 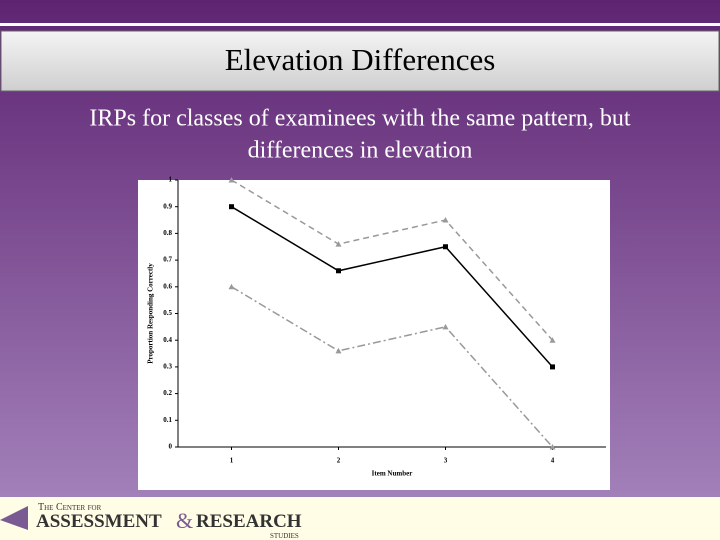 What do you see at coordinates (360, 518) in the screenshot?
I see `footer` at bounding box center [360, 518].